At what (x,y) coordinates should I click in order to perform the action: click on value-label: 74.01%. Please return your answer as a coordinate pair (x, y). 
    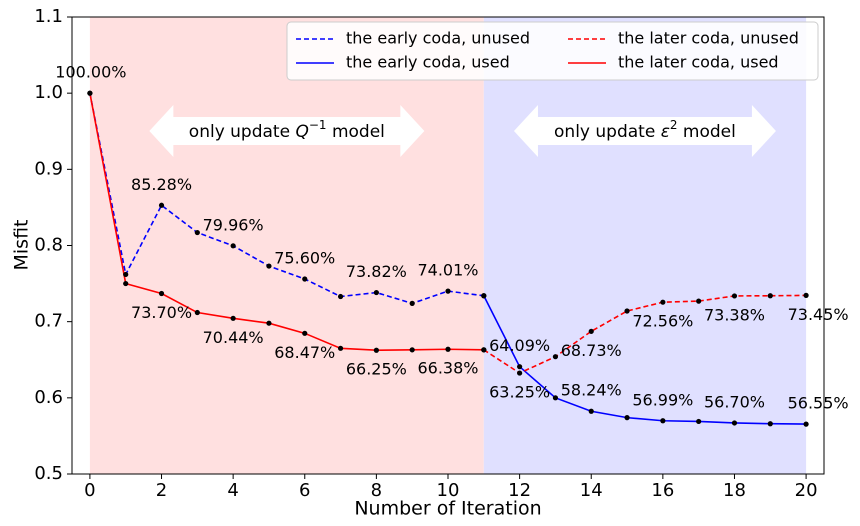
    Looking at the image, I should click on (447, 270).